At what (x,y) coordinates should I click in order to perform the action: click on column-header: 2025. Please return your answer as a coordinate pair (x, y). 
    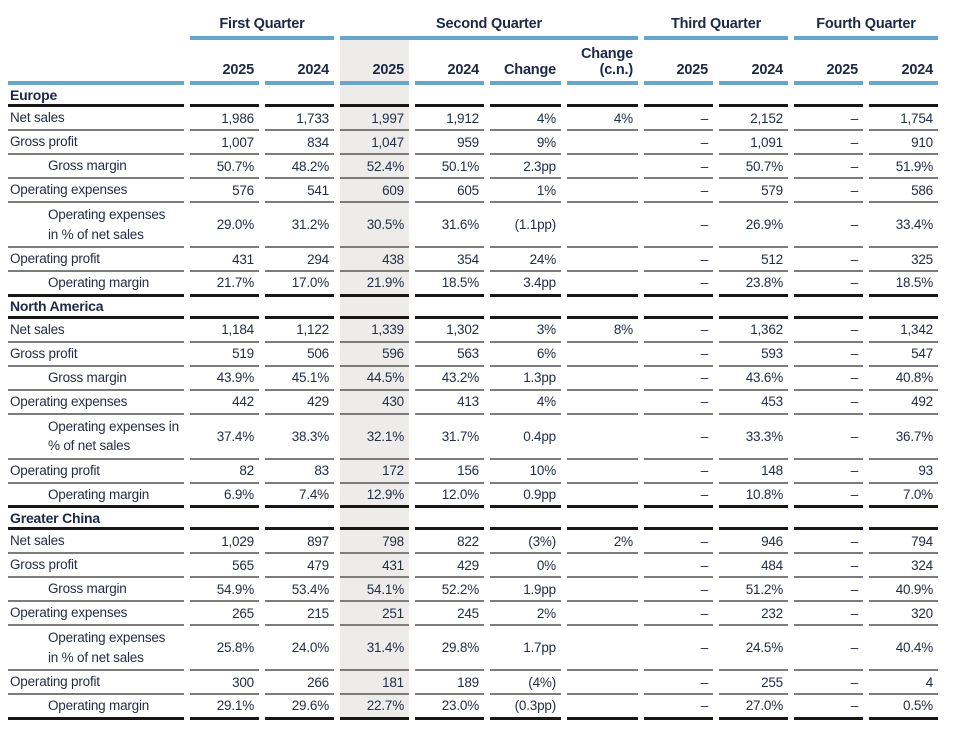
    Looking at the image, I should click on (224, 62).